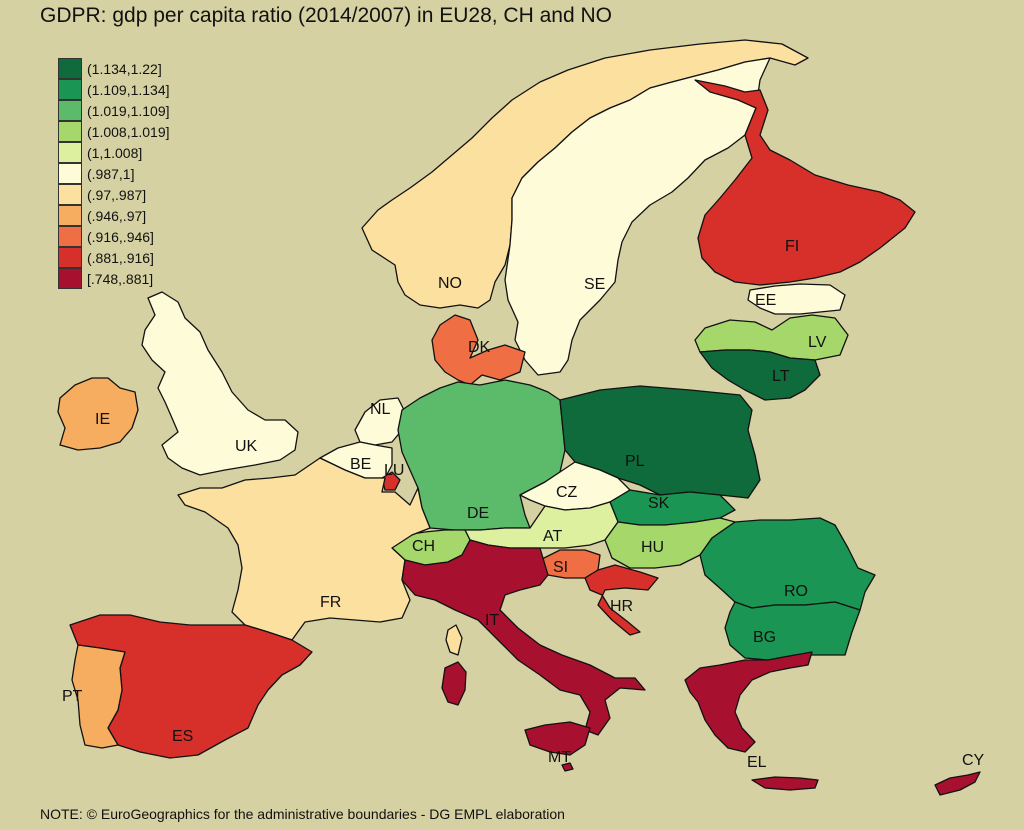 The width and height of the screenshot is (1024, 830). Describe the element at coordinates (478, 513) in the screenshot. I see `country-label-de: DE` at that location.